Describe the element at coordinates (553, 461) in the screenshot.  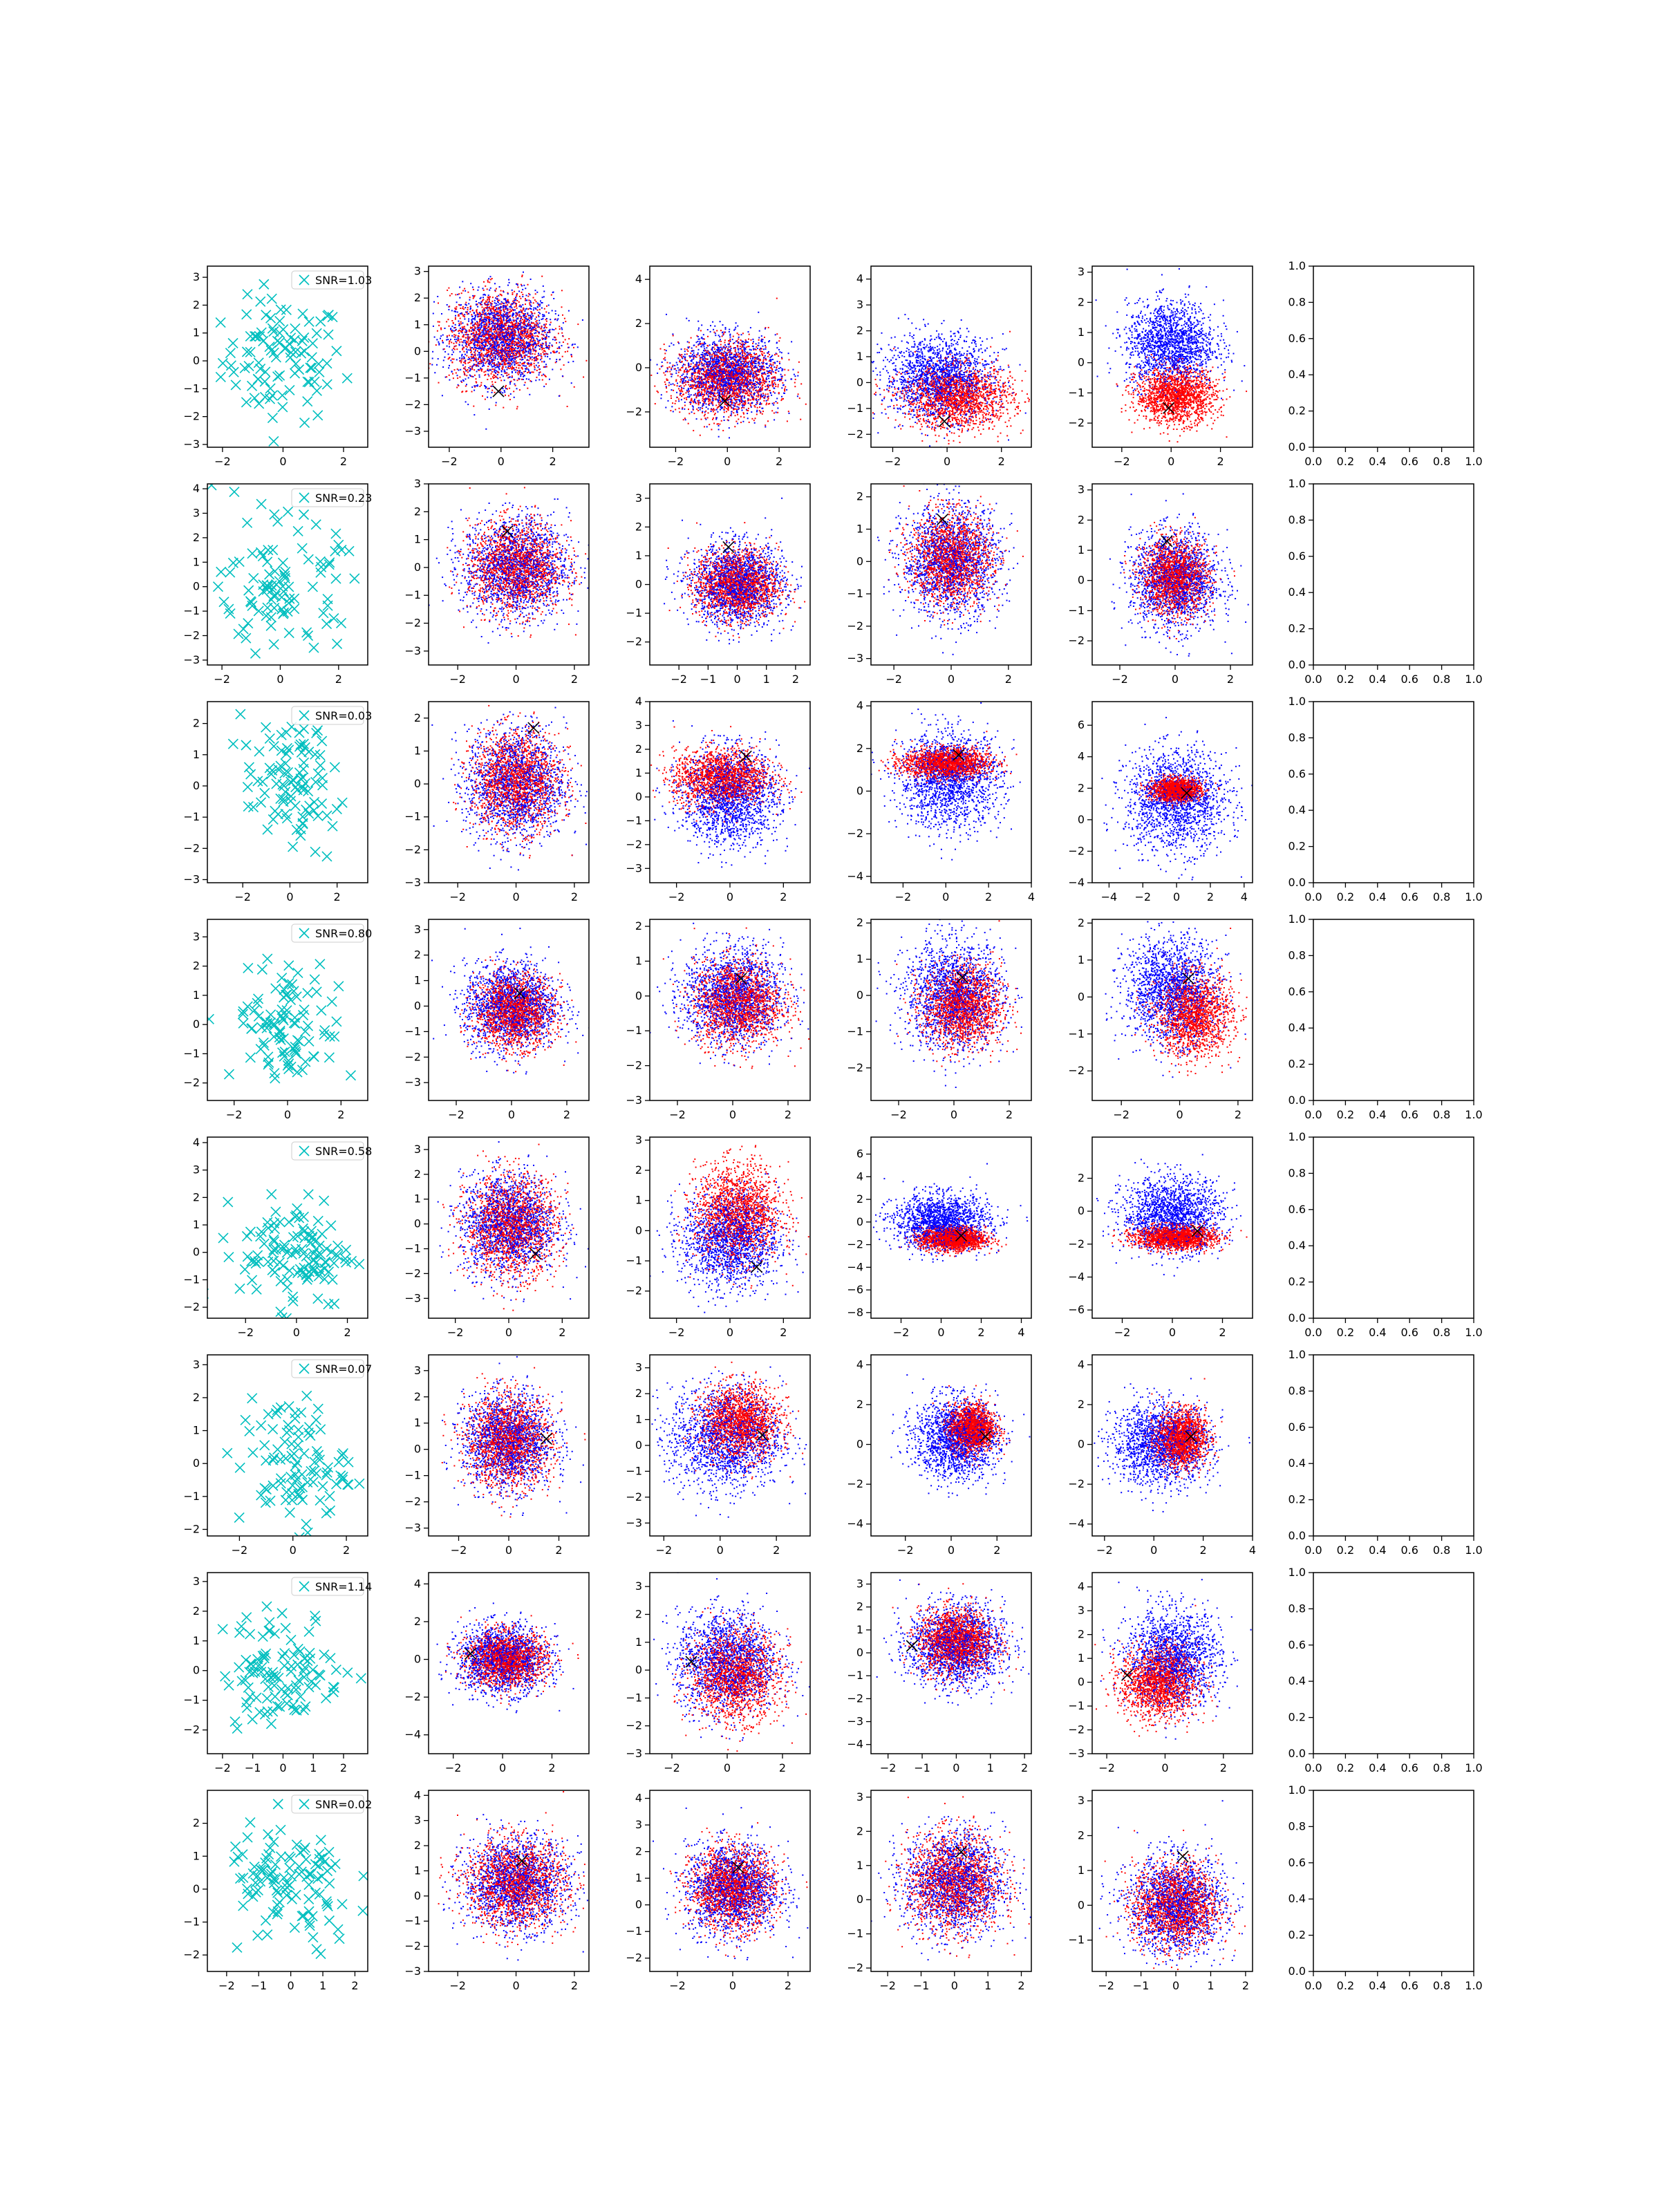
I see `x-tick-label: 2` at that location.